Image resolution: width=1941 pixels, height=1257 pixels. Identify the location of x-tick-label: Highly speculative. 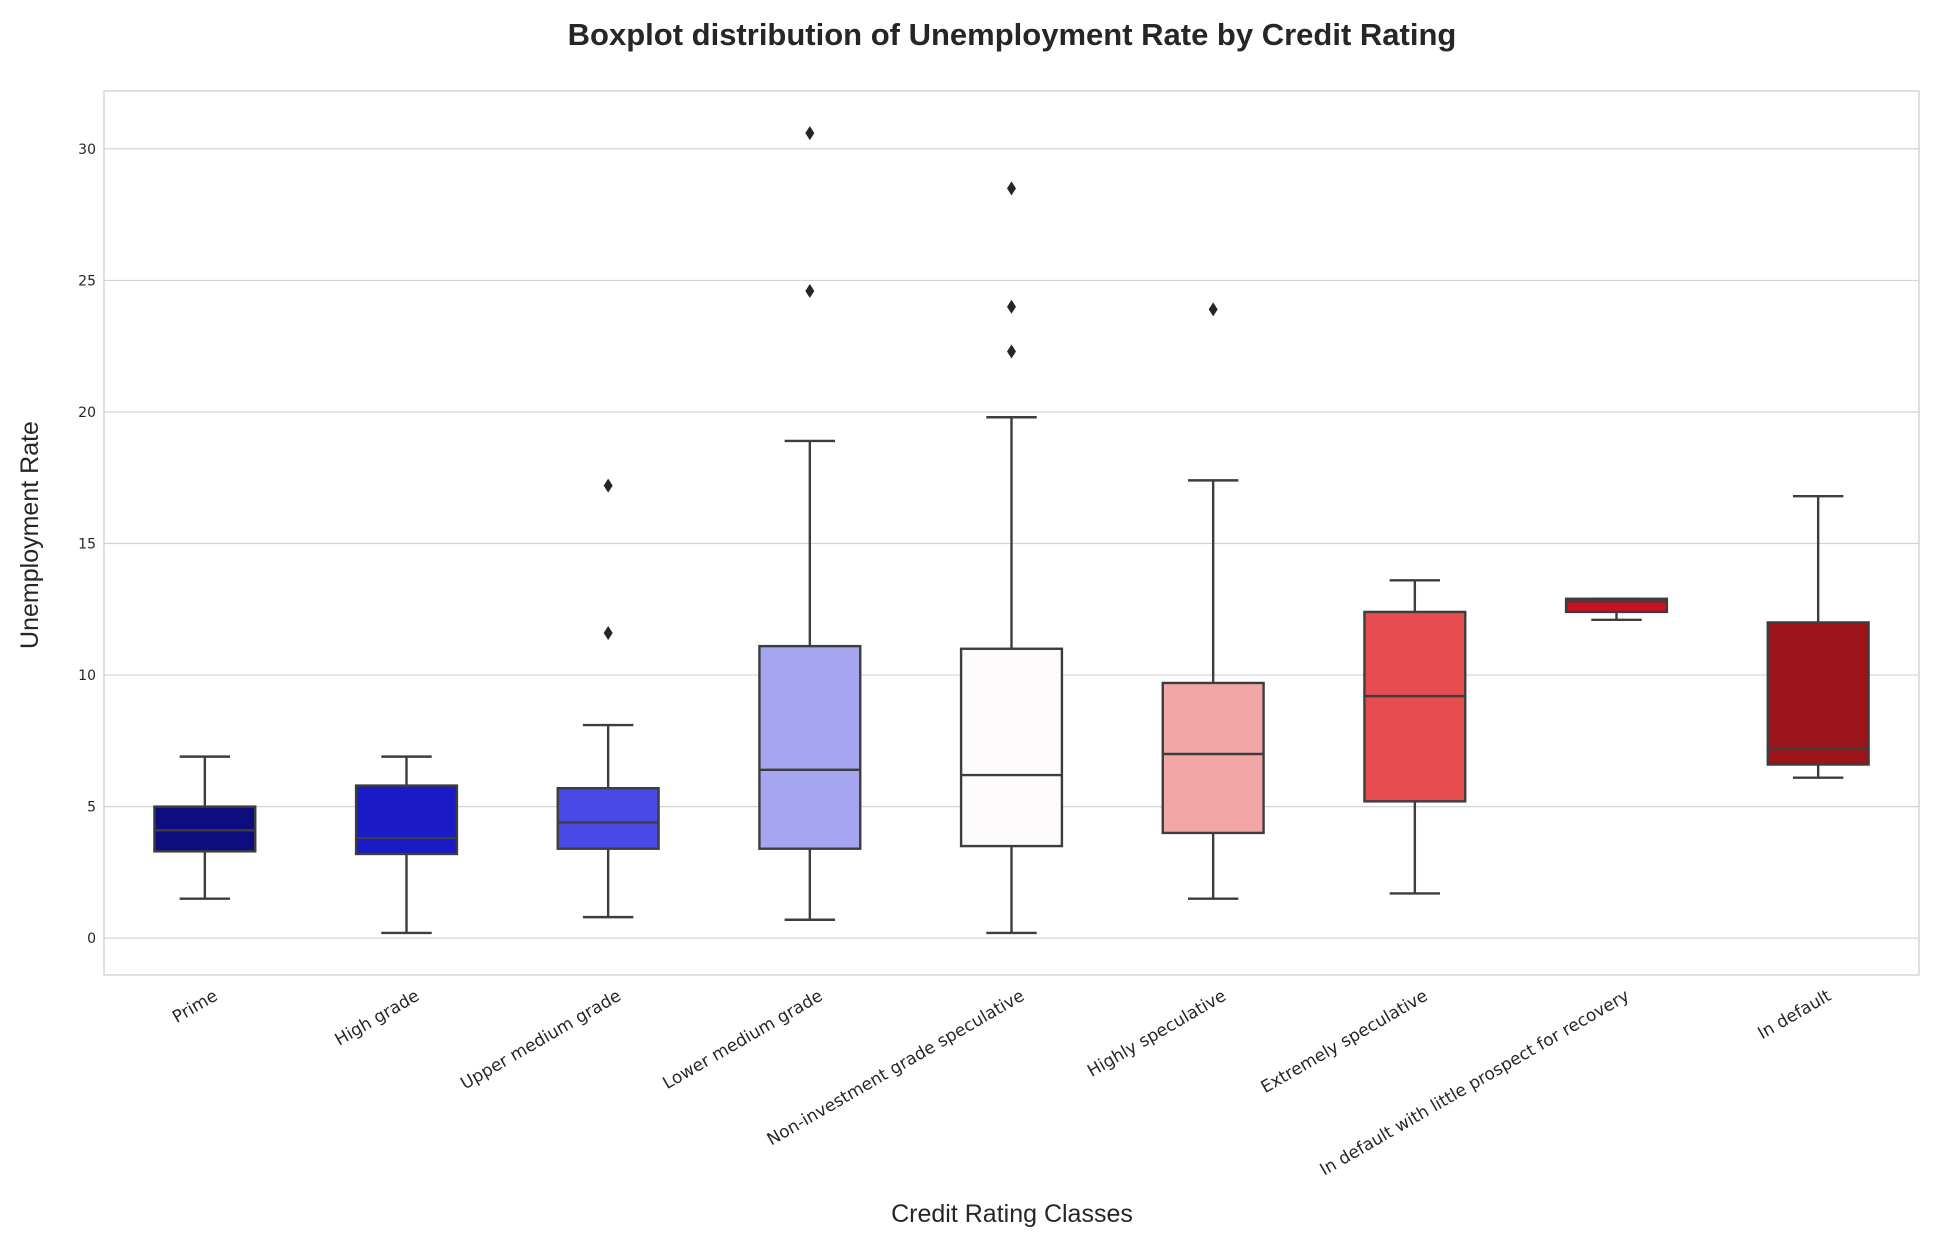
(1157, 1034).